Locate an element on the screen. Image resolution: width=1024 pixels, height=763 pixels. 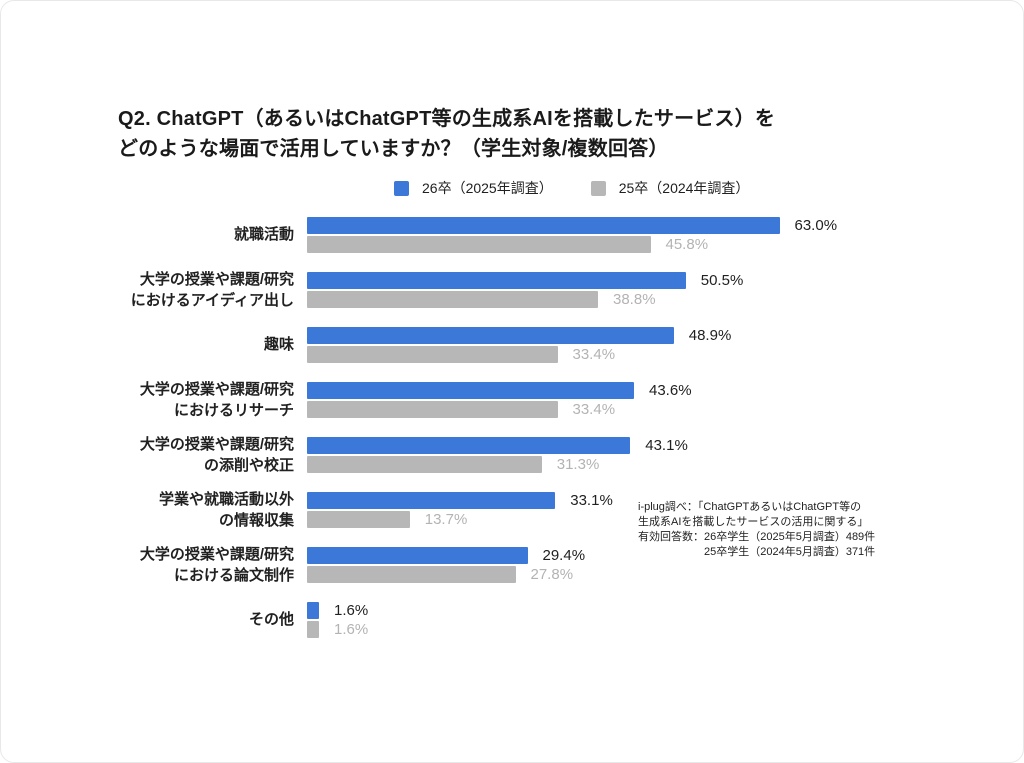
legend-label: 25卒（2024年調査） is located at coordinates (684, 188).